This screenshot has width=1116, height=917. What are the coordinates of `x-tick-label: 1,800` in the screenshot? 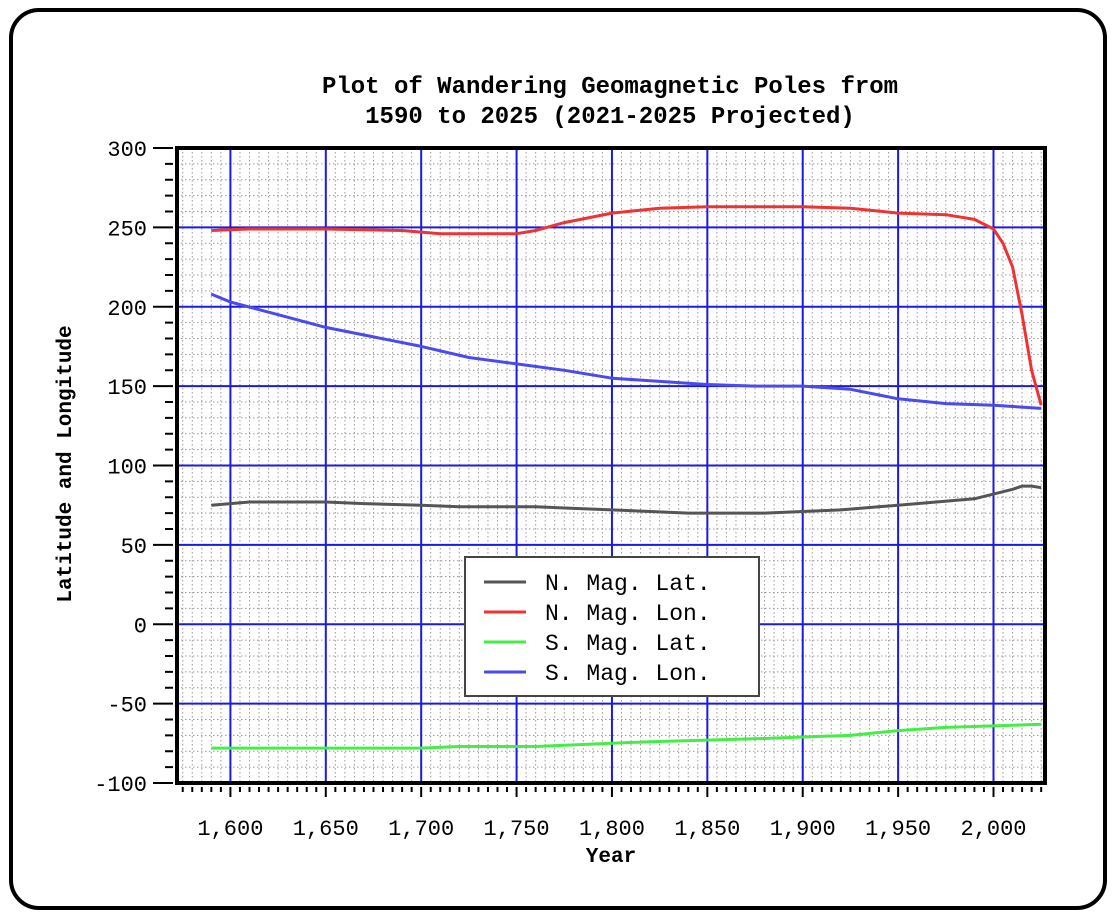 It's located at (612, 829).